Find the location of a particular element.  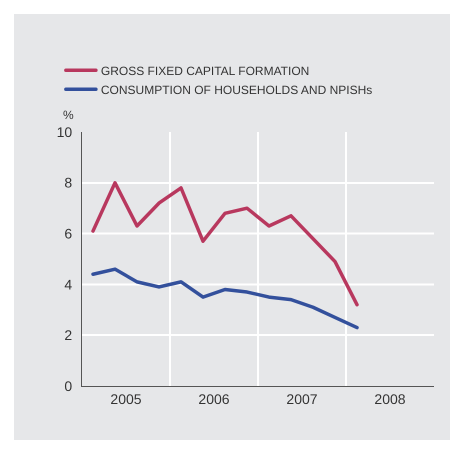

y-axis-title: % is located at coordinates (68, 115).